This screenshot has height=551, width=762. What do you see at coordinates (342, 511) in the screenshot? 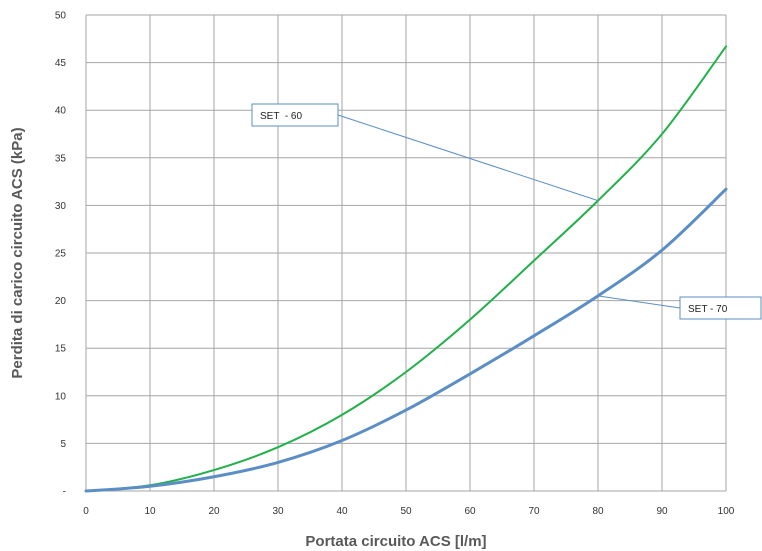
I see `x-tick-label: 40` at bounding box center [342, 511].